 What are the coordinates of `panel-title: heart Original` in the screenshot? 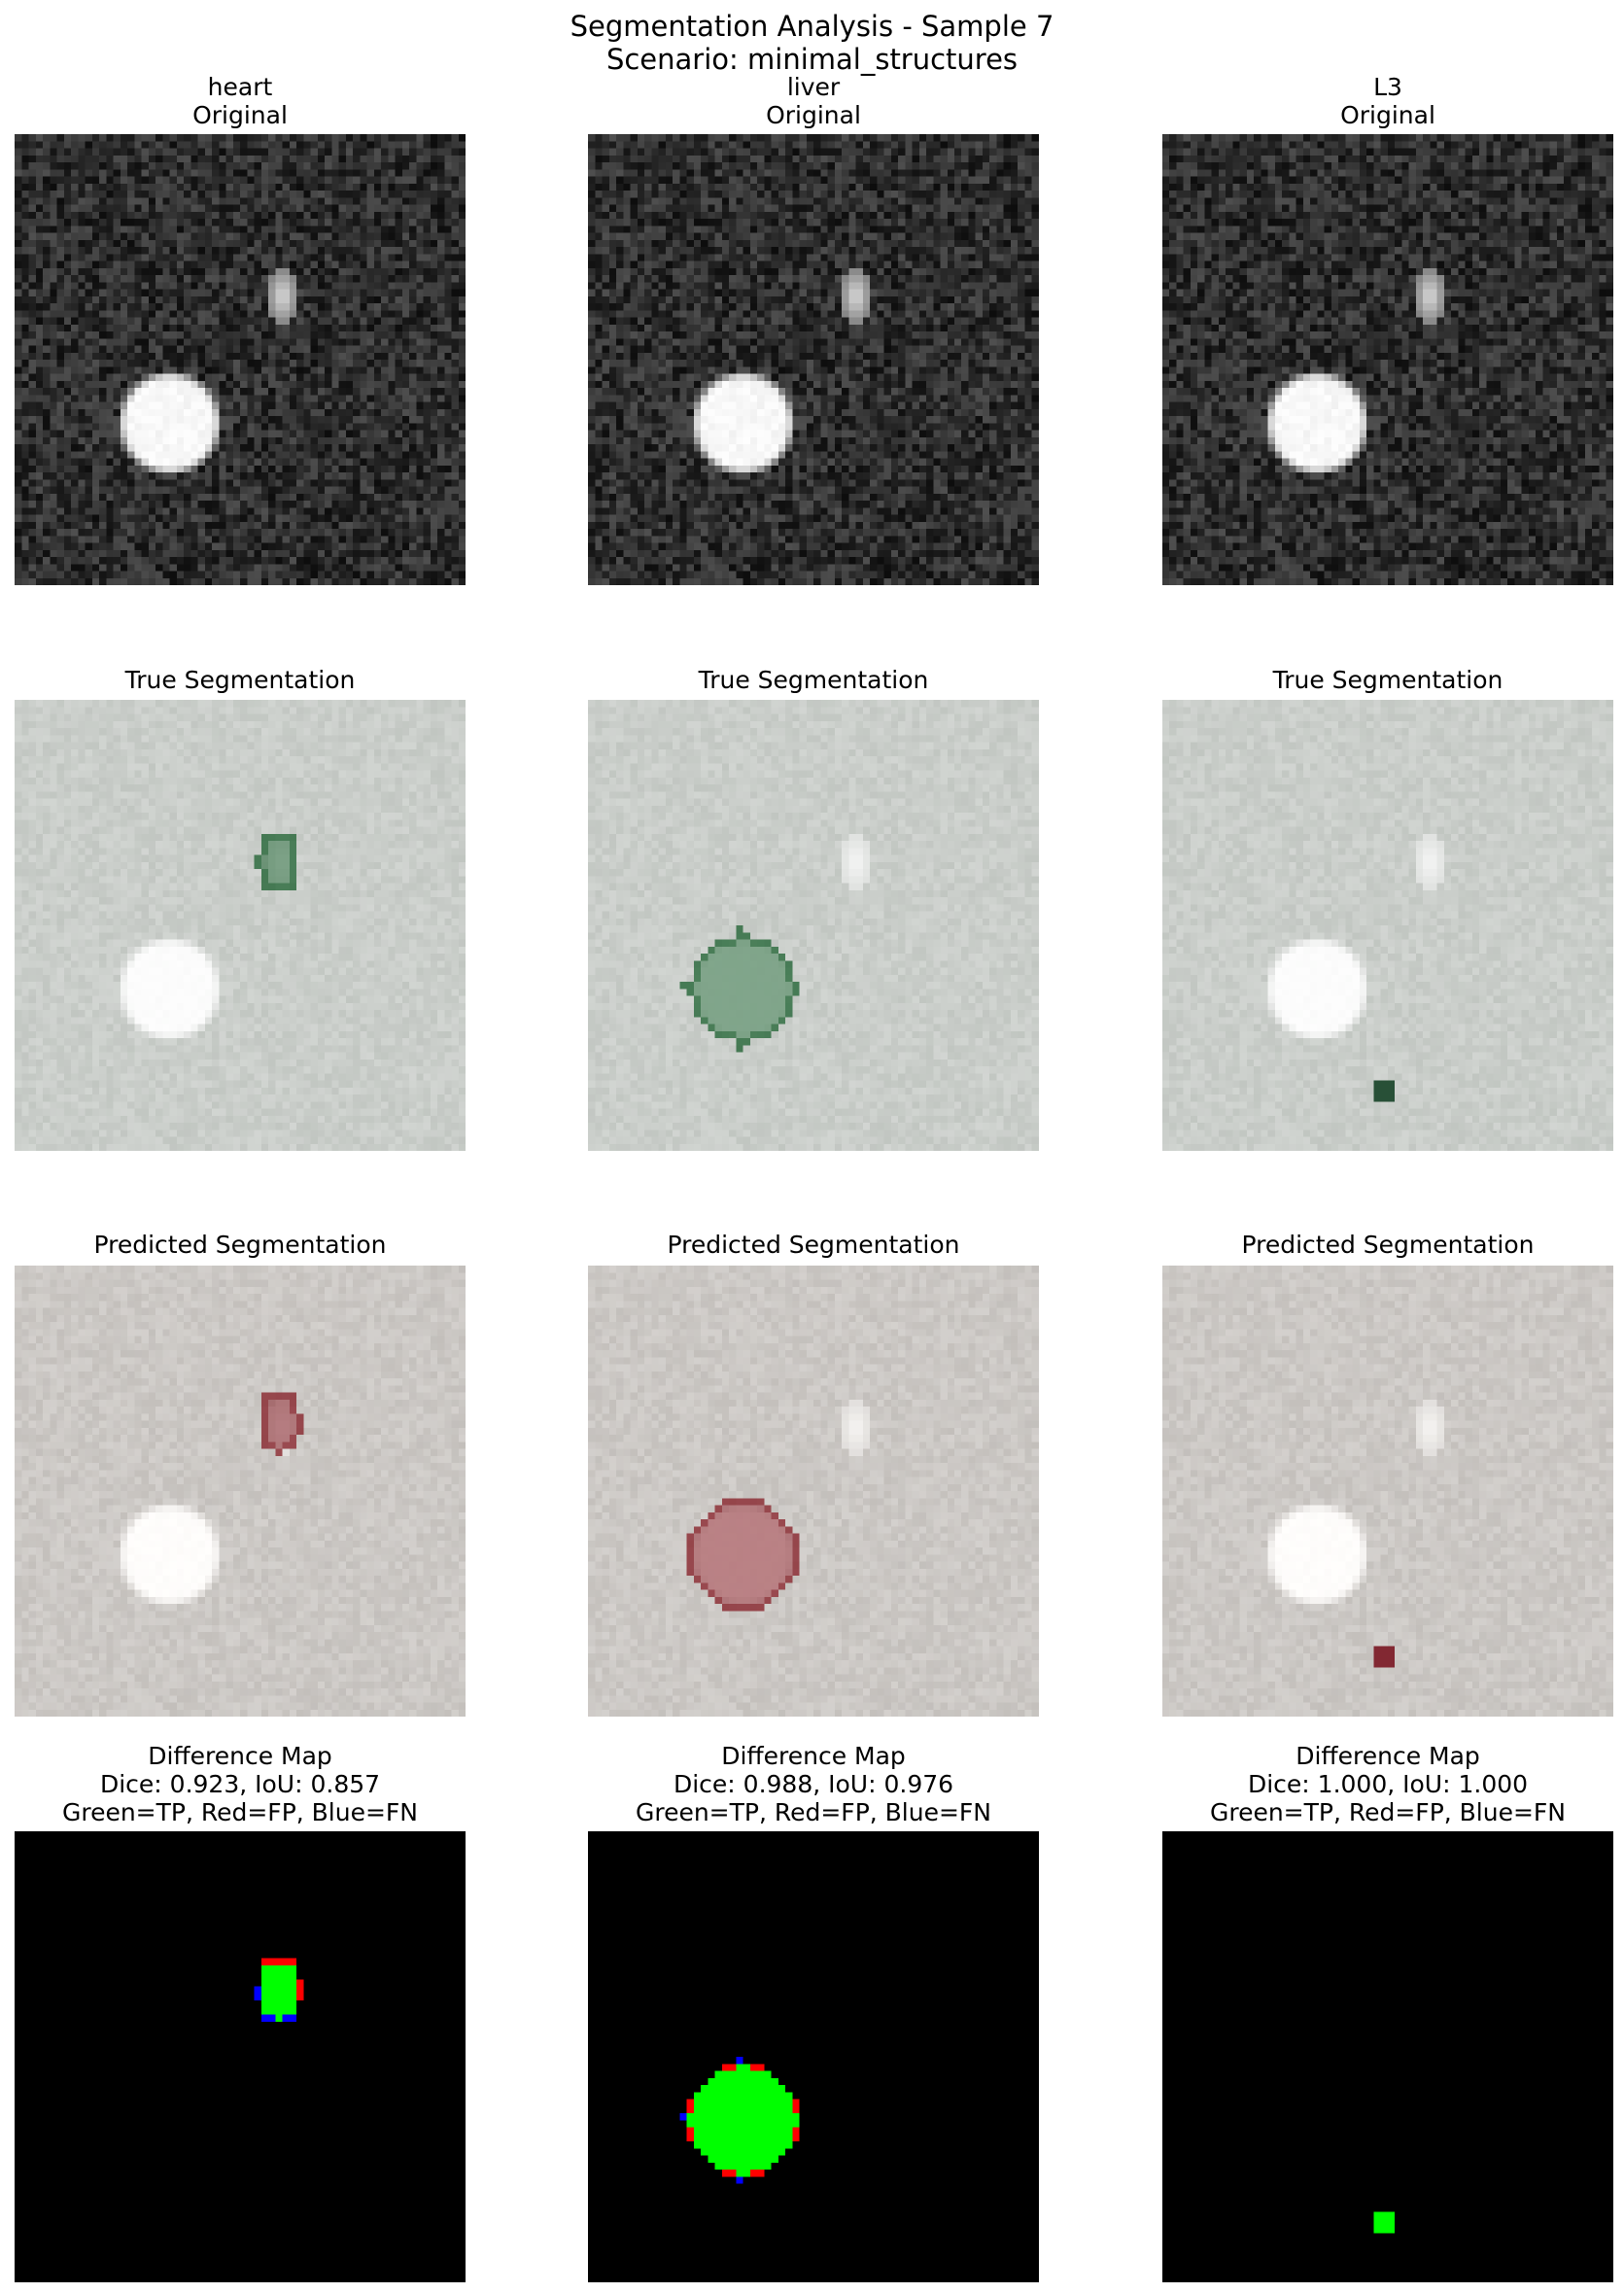 It's located at (262, 101).